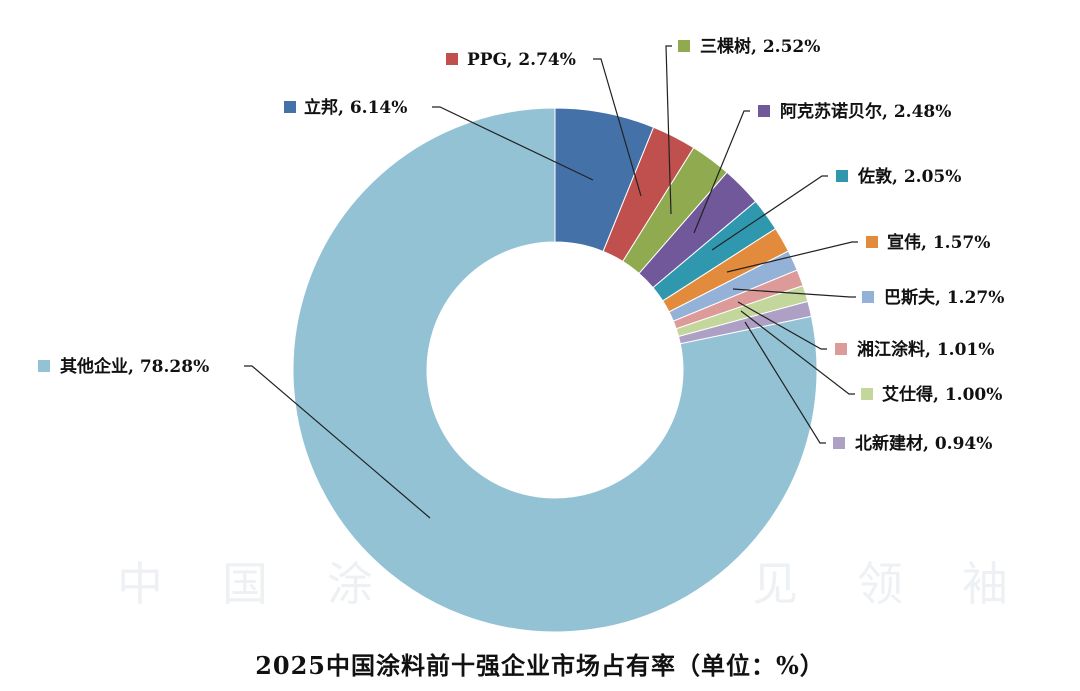  What do you see at coordinates (350, 584) in the screenshot?
I see `watermark-char: 涂` at bounding box center [350, 584].